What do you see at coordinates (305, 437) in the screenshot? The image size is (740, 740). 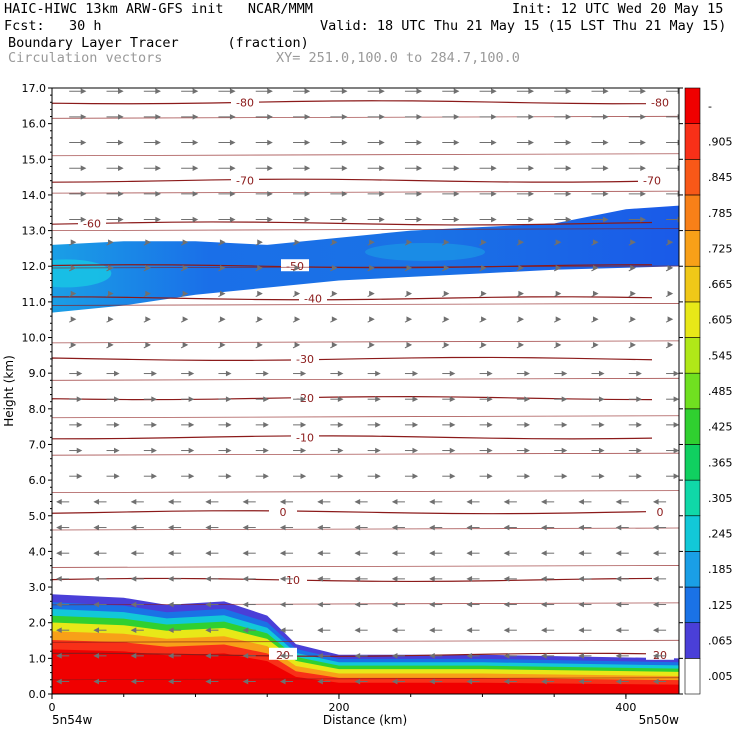 I see `isotherm-label: -10` at bounding box center [305, 437].